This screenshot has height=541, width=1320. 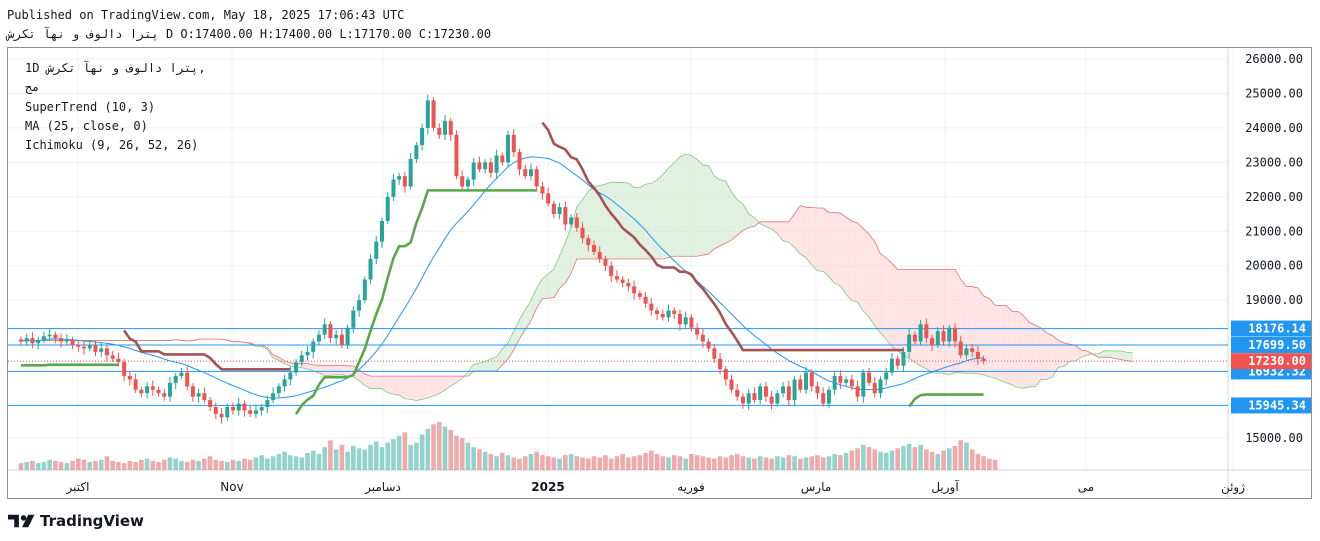 What do you see at coordinates (207, 350) in the screenshot?
I see `supertrend-line` at bounding box center [207, 350].